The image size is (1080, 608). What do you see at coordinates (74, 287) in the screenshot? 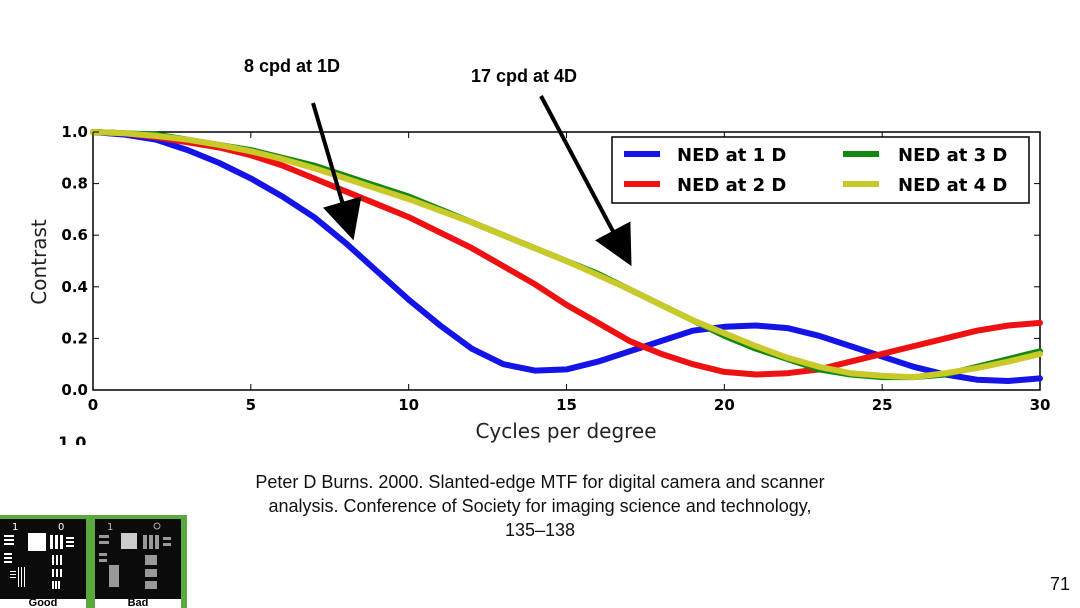
I see `y-tick-label: 0.4` at bounding box center [74, 287].